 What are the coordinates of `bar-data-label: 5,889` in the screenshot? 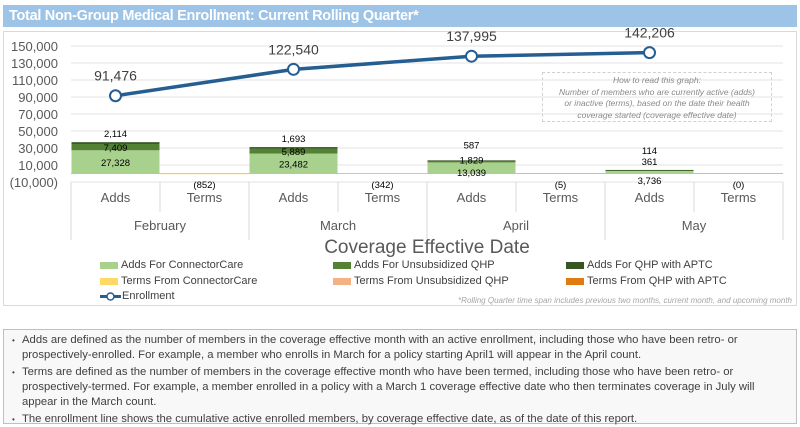 It's located at (294, 152).